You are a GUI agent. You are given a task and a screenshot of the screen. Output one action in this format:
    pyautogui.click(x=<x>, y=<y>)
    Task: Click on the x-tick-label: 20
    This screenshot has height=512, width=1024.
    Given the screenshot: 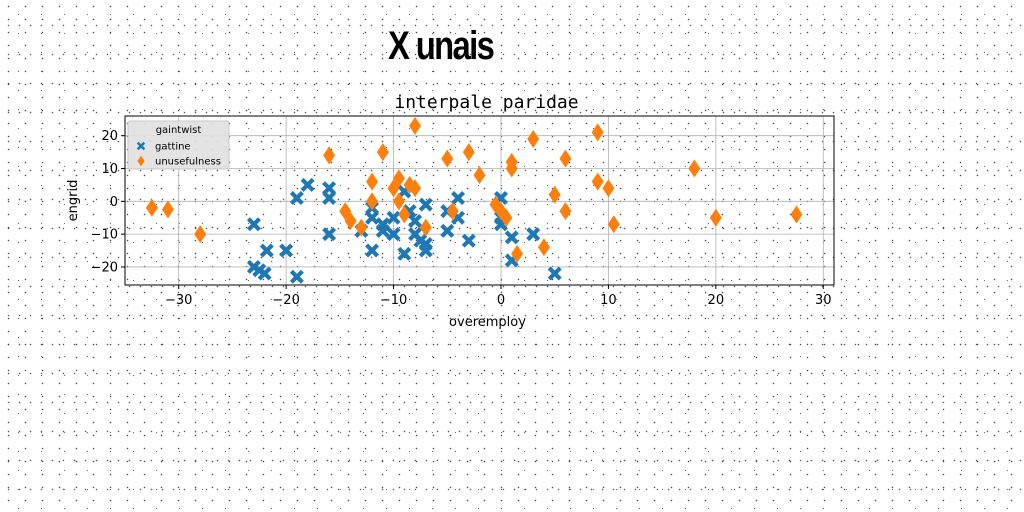 What is the action you would take?
    pyautogui.click(x=716, y=300)
    